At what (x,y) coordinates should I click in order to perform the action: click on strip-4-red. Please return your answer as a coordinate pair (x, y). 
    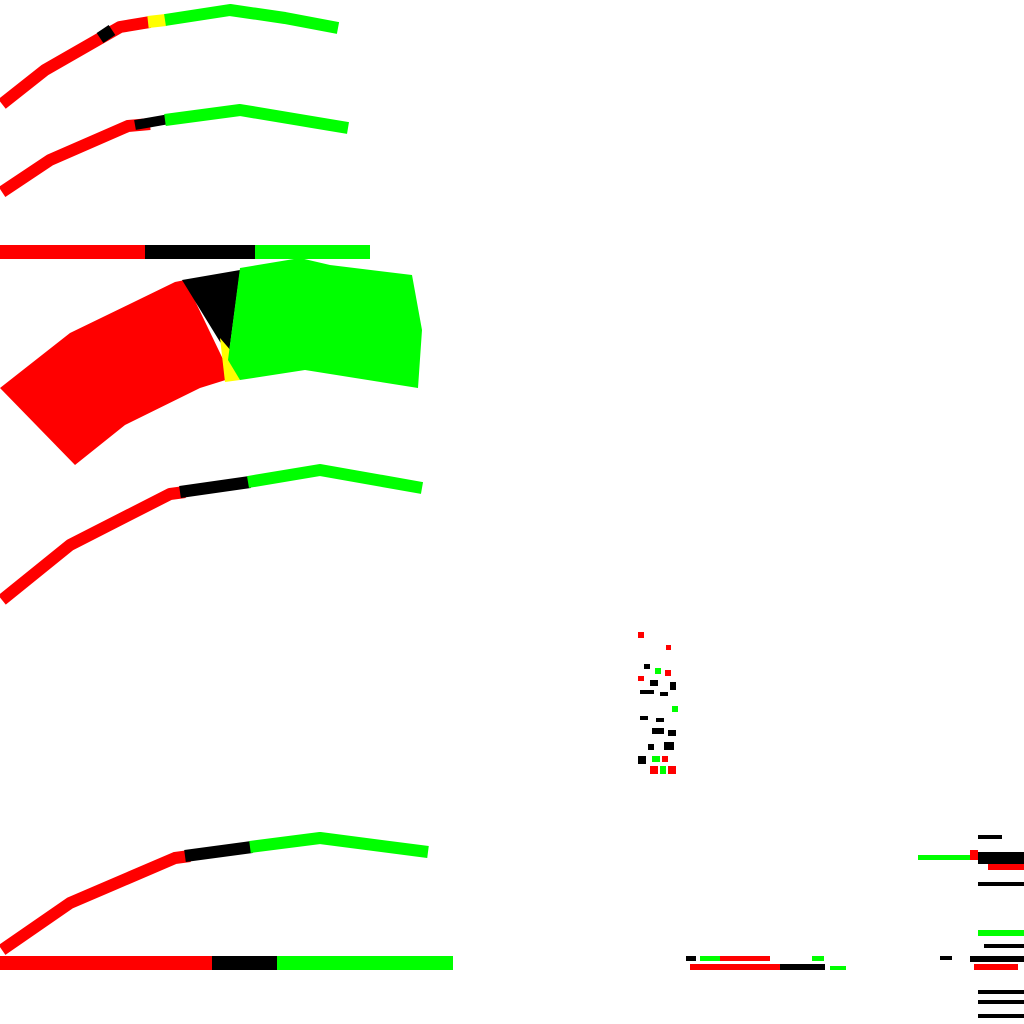
    Looking at the image, I should click on (93, 545).